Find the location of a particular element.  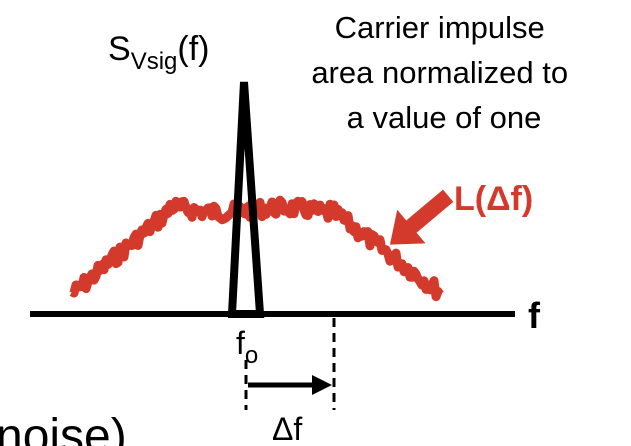

offset-arrow-head is located at coordinates (322, 385).